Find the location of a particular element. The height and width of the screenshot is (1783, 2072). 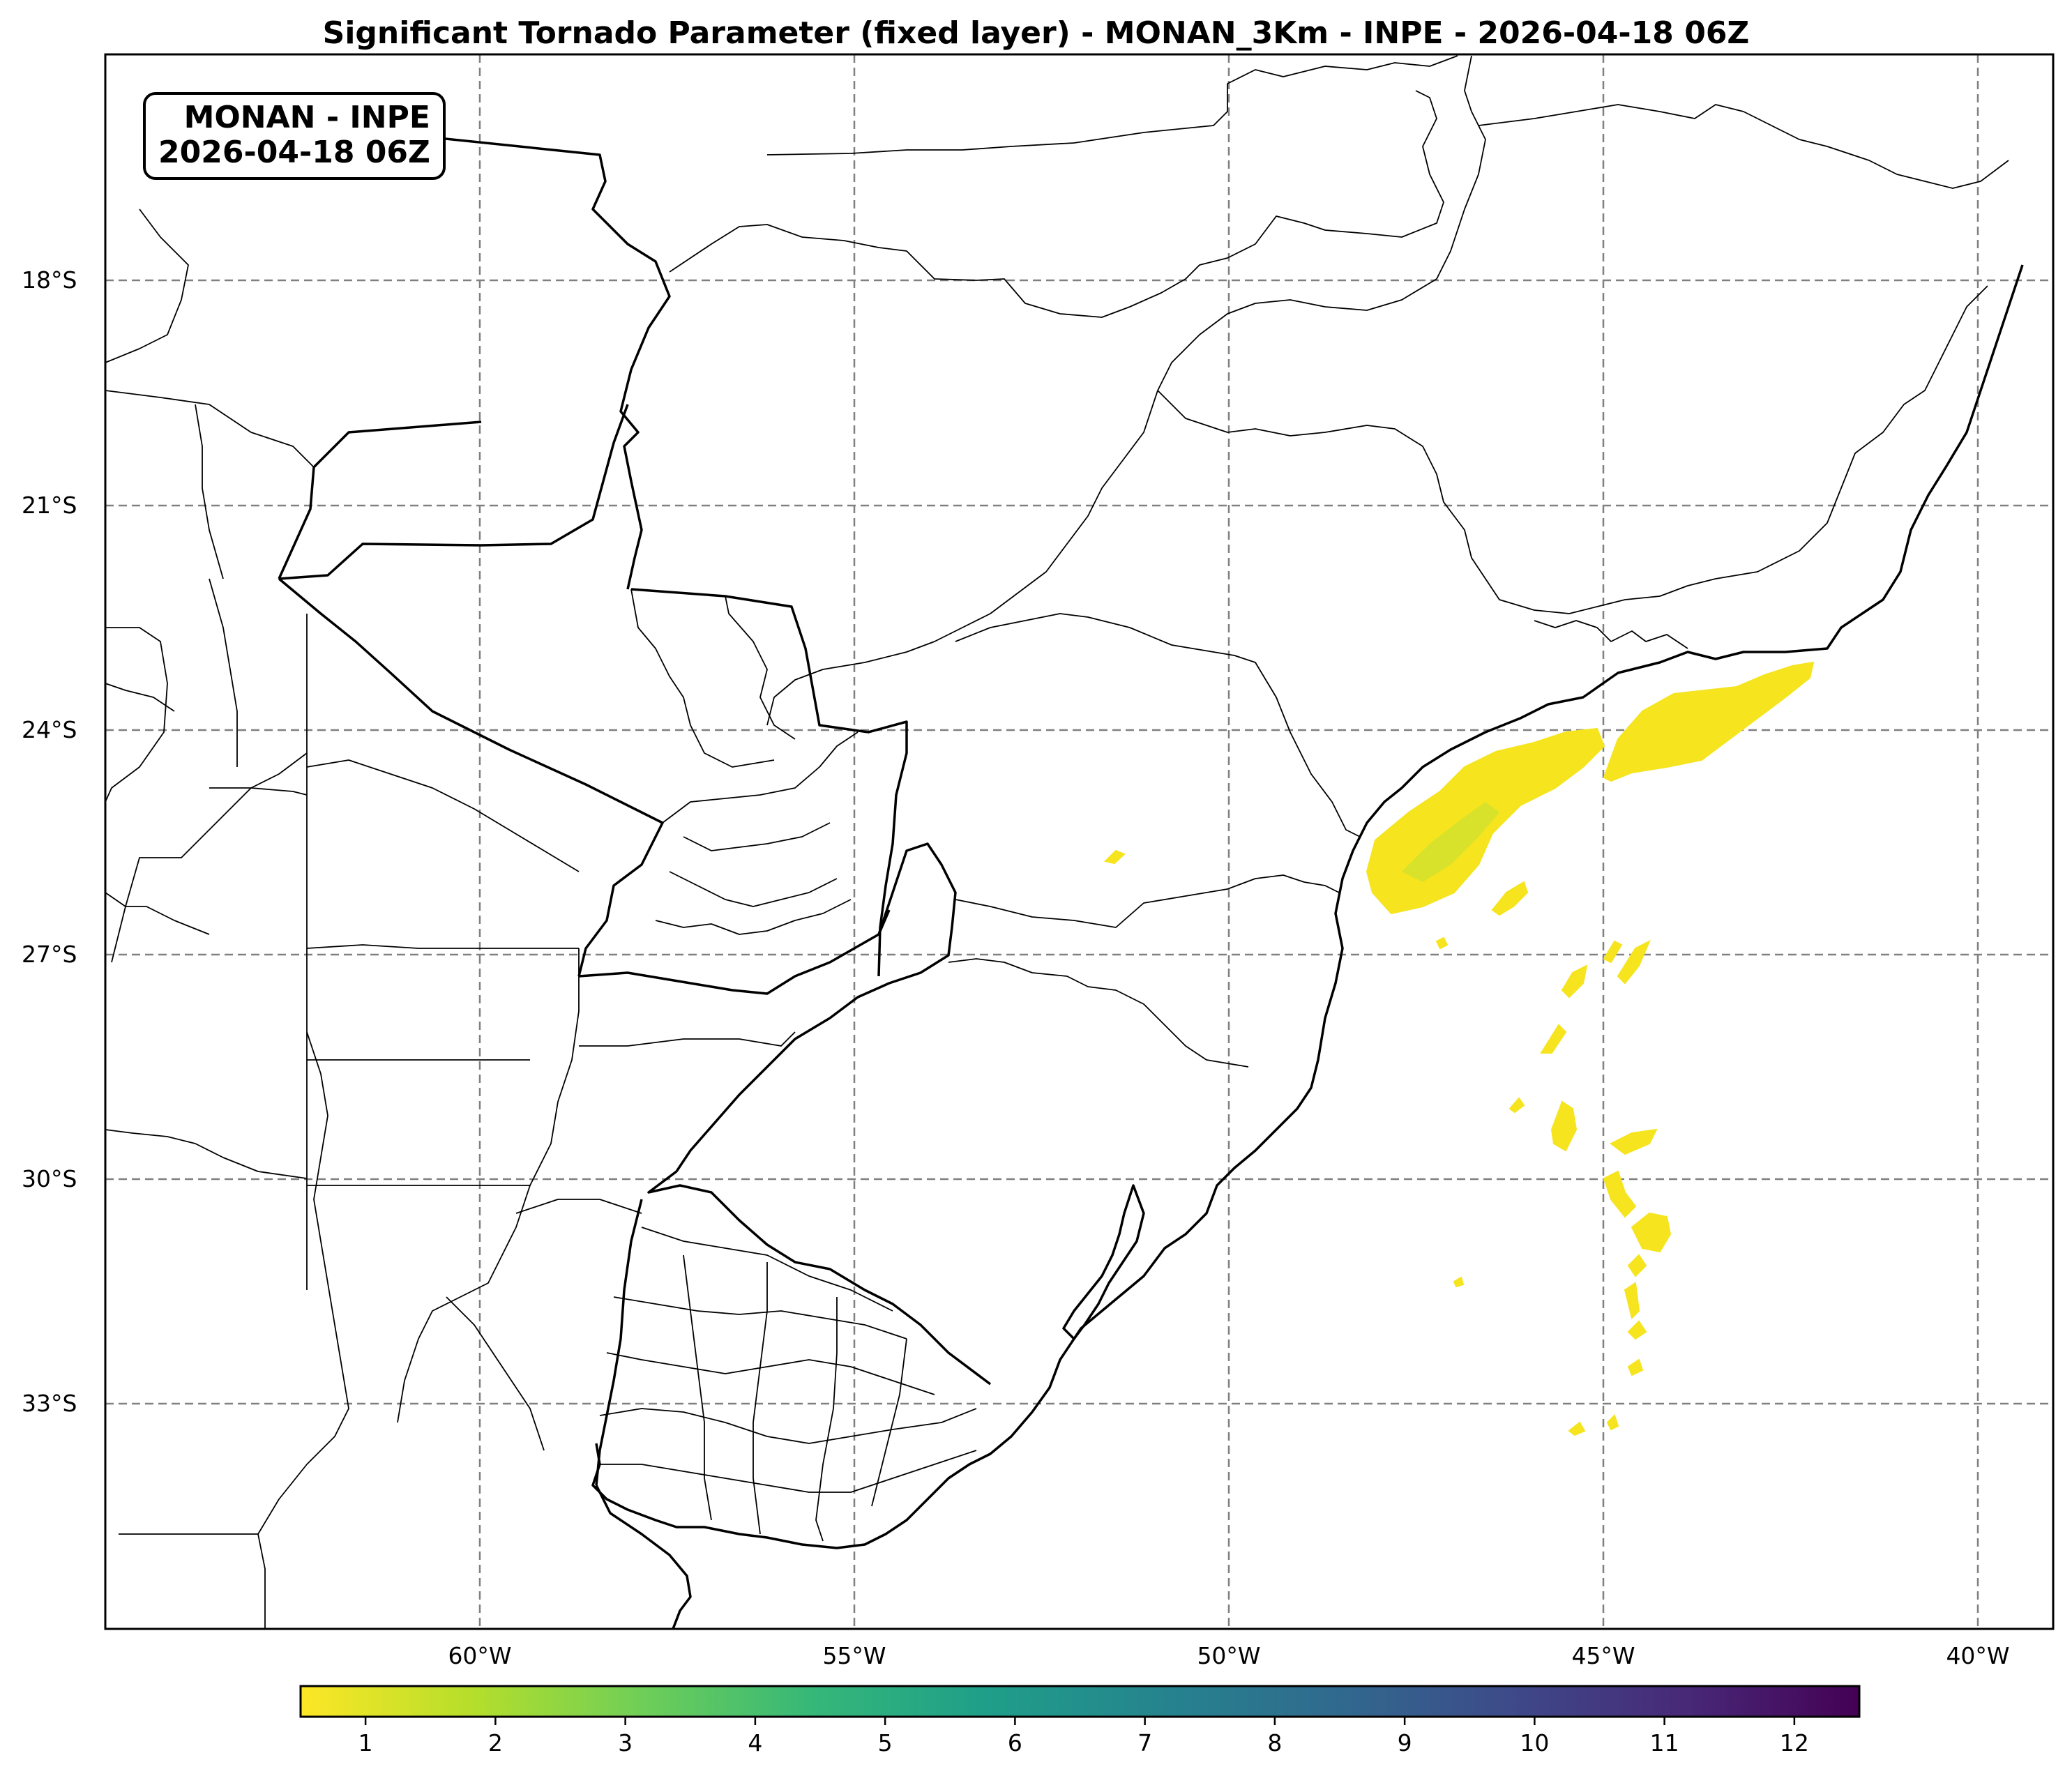

colorbar-tick-label: 5 is located at coordinates (885, 1743).